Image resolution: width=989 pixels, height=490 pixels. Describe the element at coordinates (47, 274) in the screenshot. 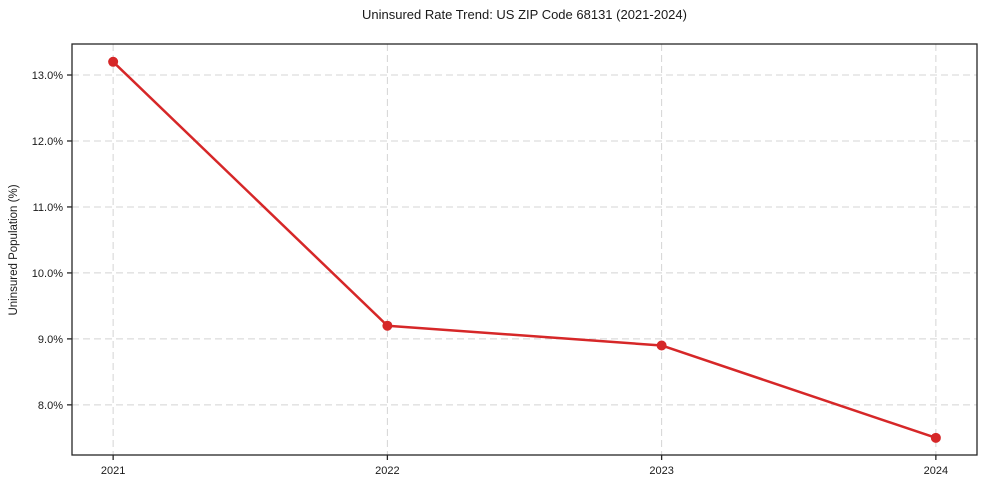

I see `y-tick-label: 10.0%` at that location.